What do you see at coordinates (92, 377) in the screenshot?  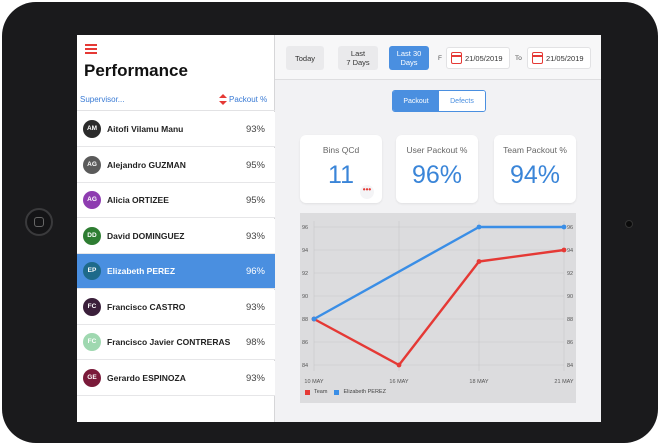 I see `avatar: GE` at bounding box center [92, 377].